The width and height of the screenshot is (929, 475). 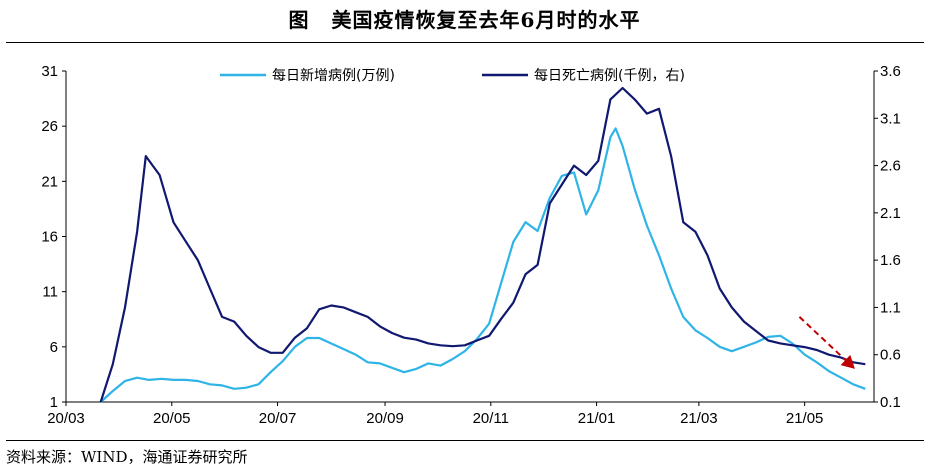 I want to click on title-rule, so click(x=465, y=42).